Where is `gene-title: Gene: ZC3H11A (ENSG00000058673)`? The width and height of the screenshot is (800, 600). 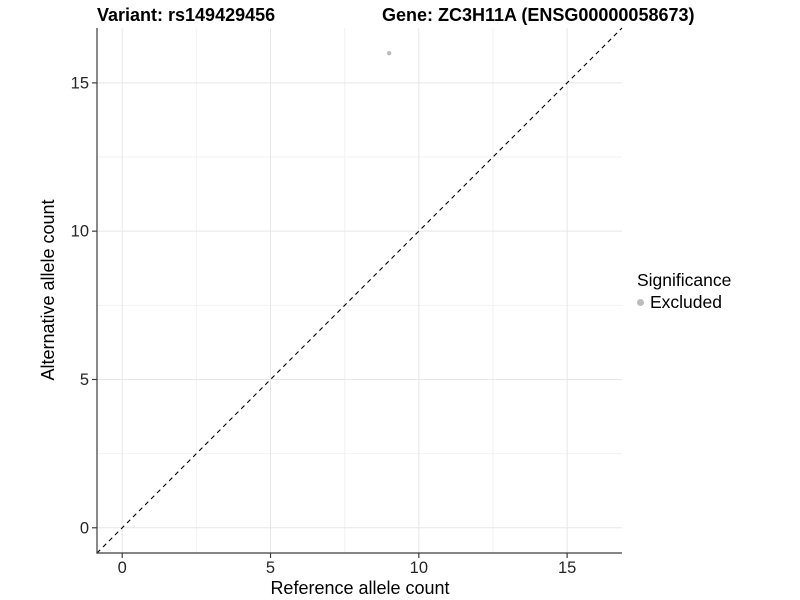
gene-title: Gene: ZC3H11A (ENSG00000058673) is located at coordinates (538, 15).